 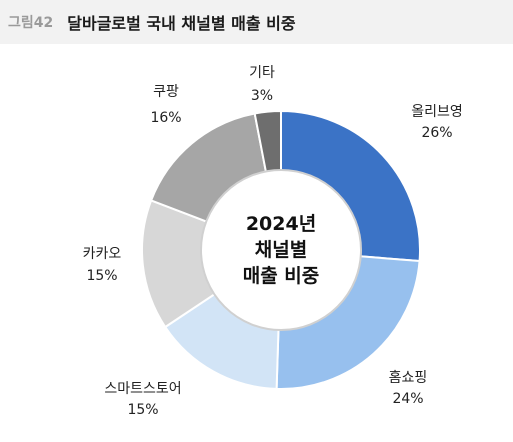 I want to click on center-text-line-1: 2024년, so click(x=281, y=224).